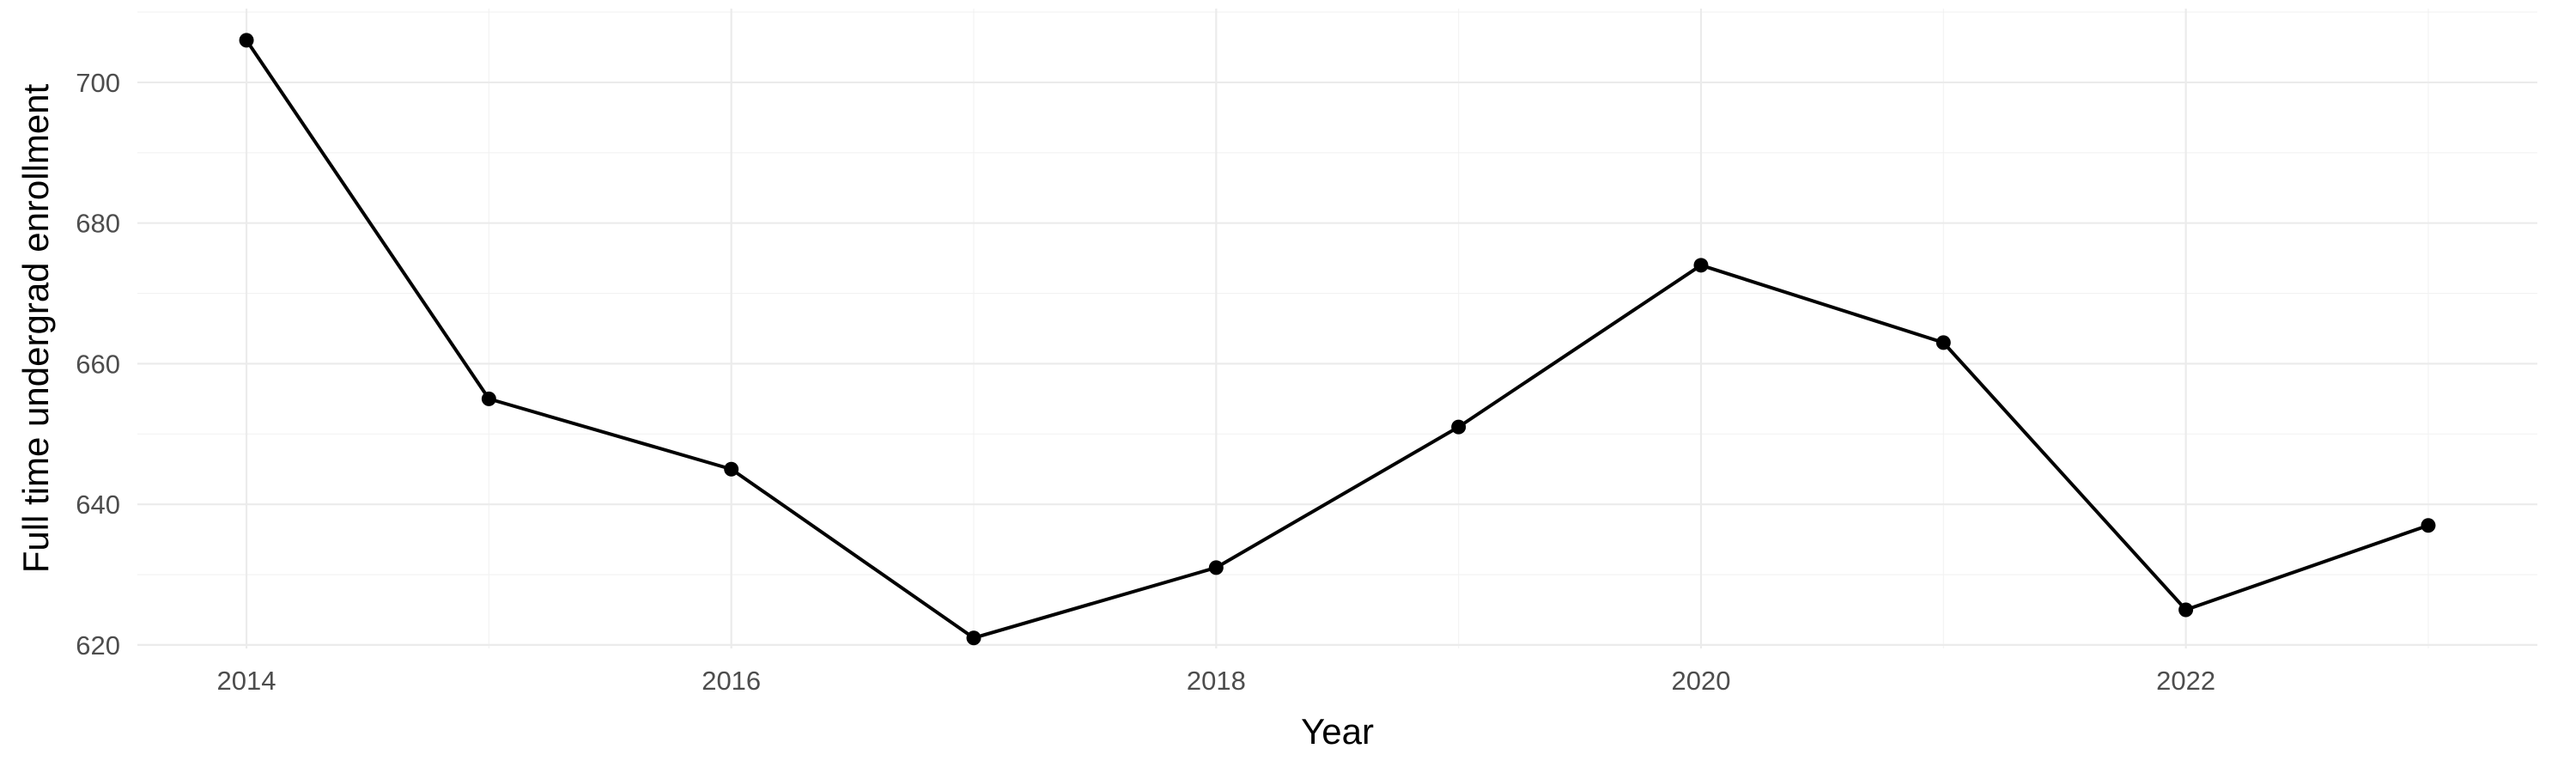 The width and height of the screenshot is (2576, 773). I want to click on data-point-2014, so click(247, 40).